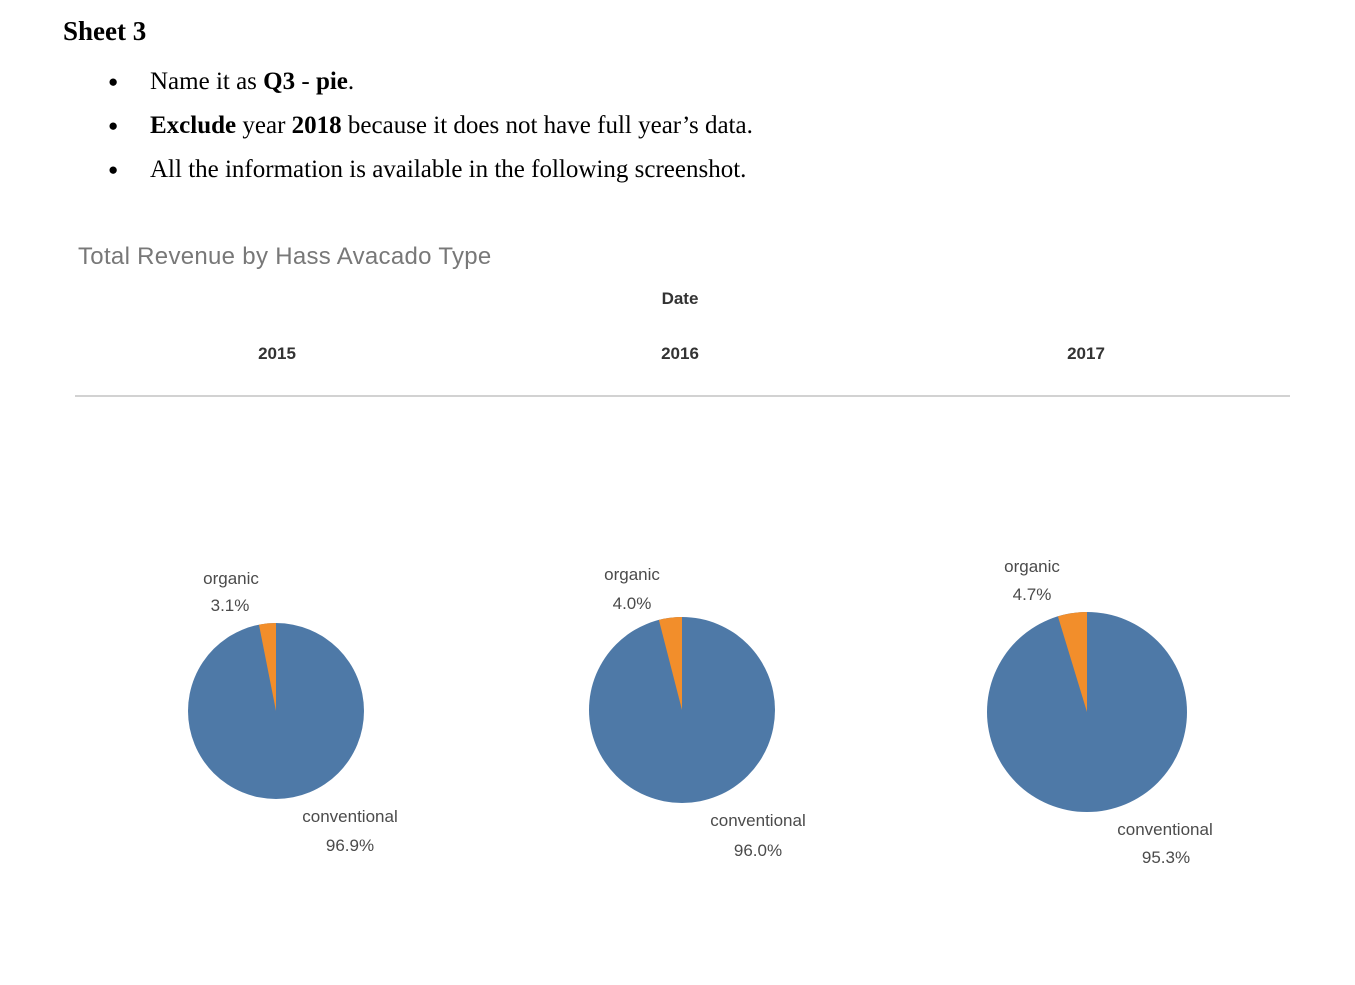 The image size is (1355, 985). Describe the element at coordinates (1166, 857) in the screenshot. I see `conventional-value: 95.3%` at that location.